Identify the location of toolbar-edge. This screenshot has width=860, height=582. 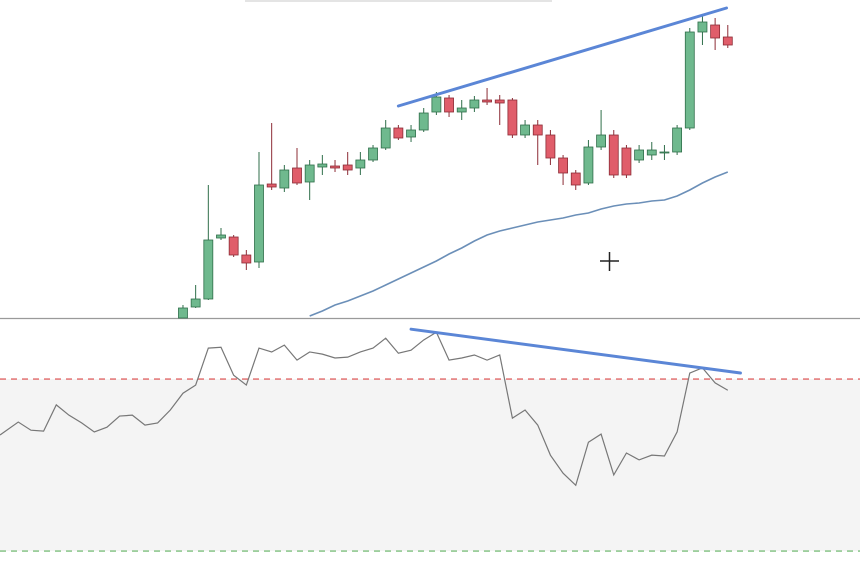
(398, 1).